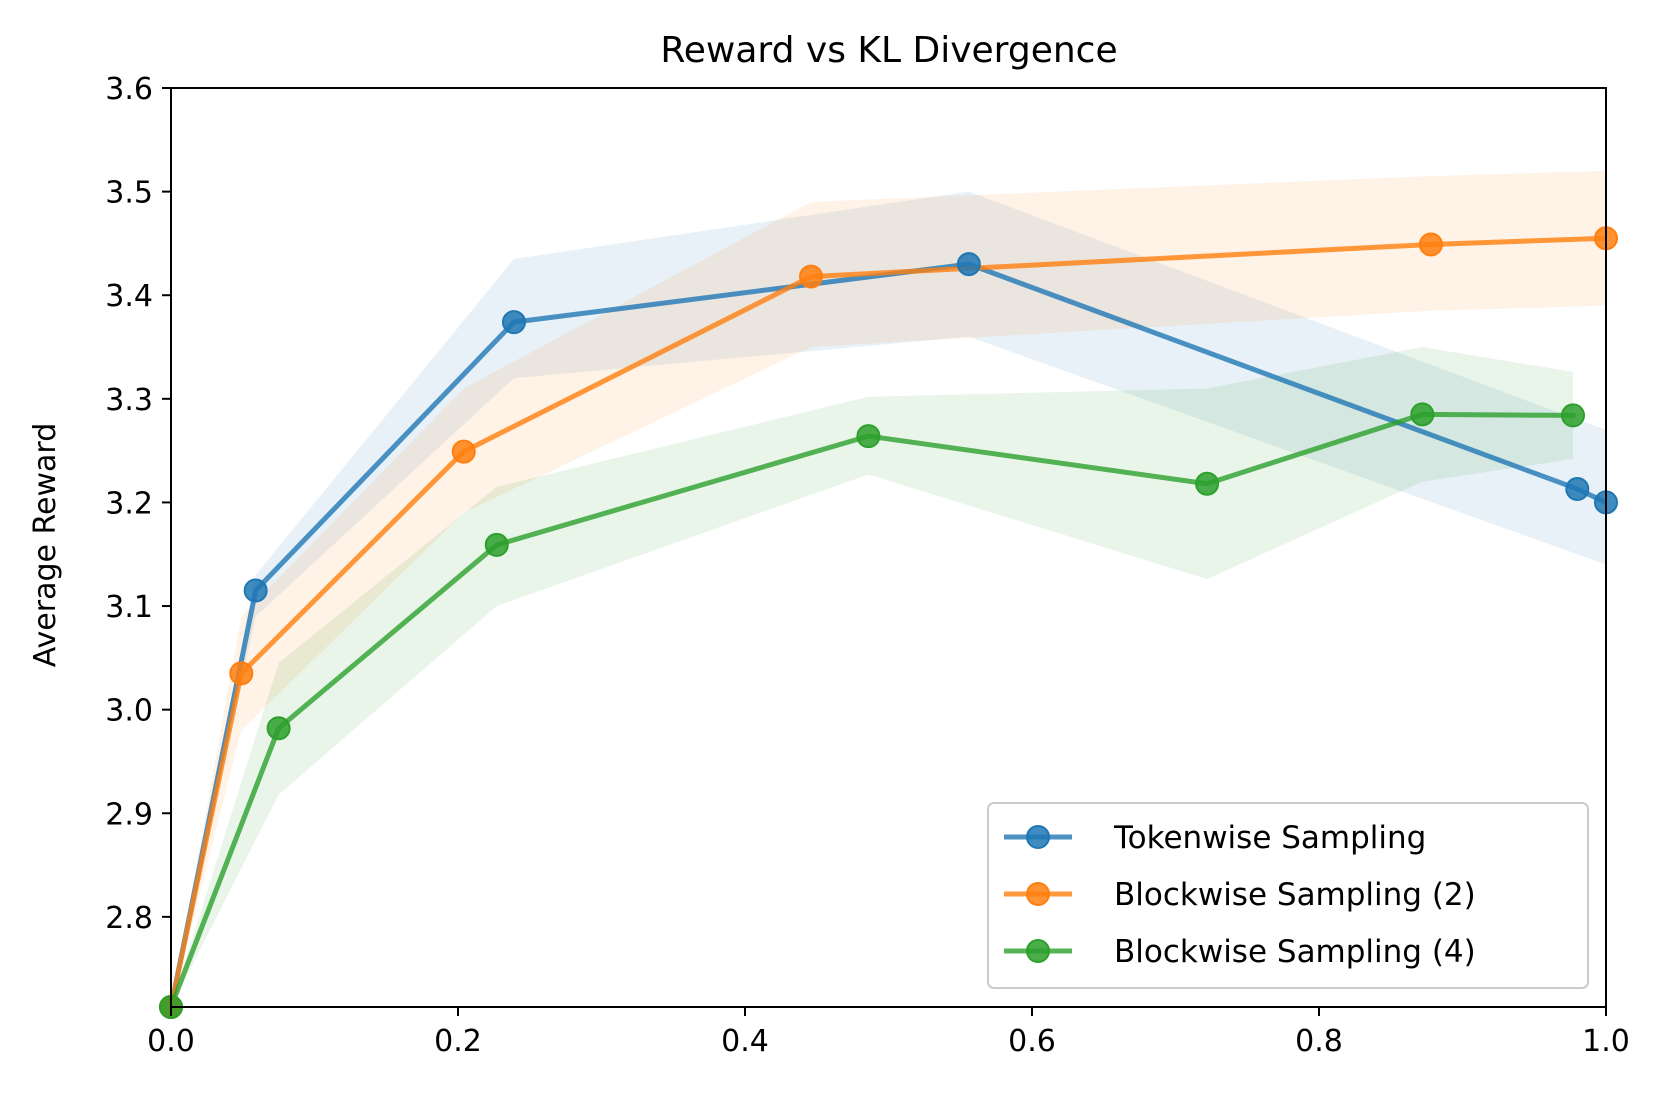 The width and height of the screenshot is (1660, 1097). What do you see at coordinates (888, 50) in the screenshot?
I see `chart-title: Reward vs KL Divergence` at bounding box center [888, 50].